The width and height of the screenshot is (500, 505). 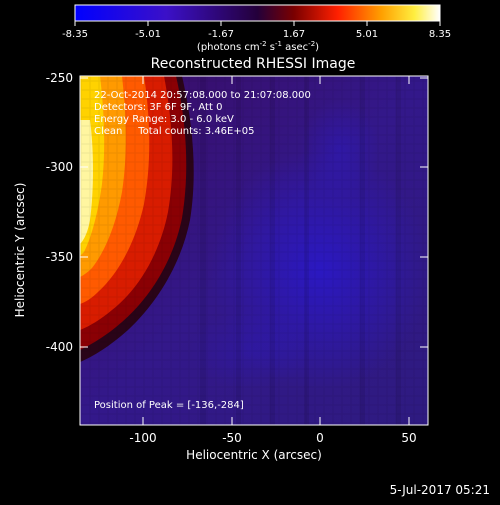 I want to click on chart-title: Reconstructed RHESSI Image, so click(x=253, y=64).